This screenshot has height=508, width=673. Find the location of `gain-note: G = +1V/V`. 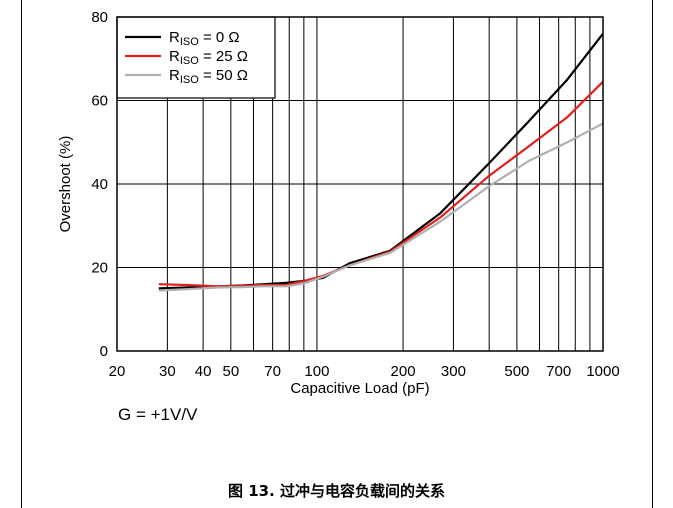

gain-note: G = +1V/V is located at coordinates (158, 414).